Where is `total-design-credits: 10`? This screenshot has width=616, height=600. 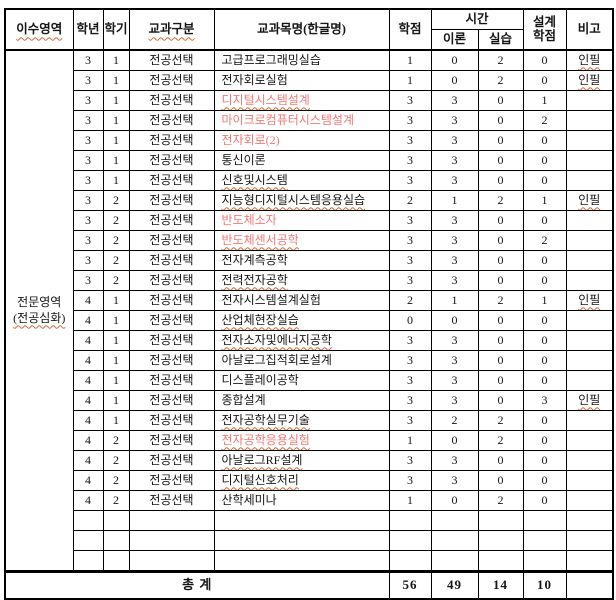 total-design-credits: 10 is located at coordinates (544, 585).